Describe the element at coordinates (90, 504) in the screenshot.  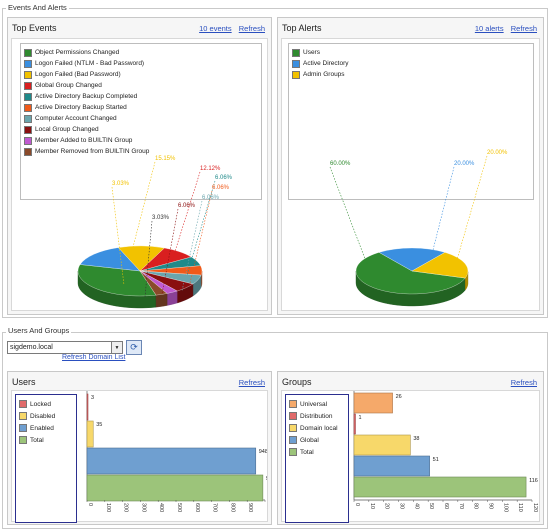
I see `x-tick-label: 0` at that location.